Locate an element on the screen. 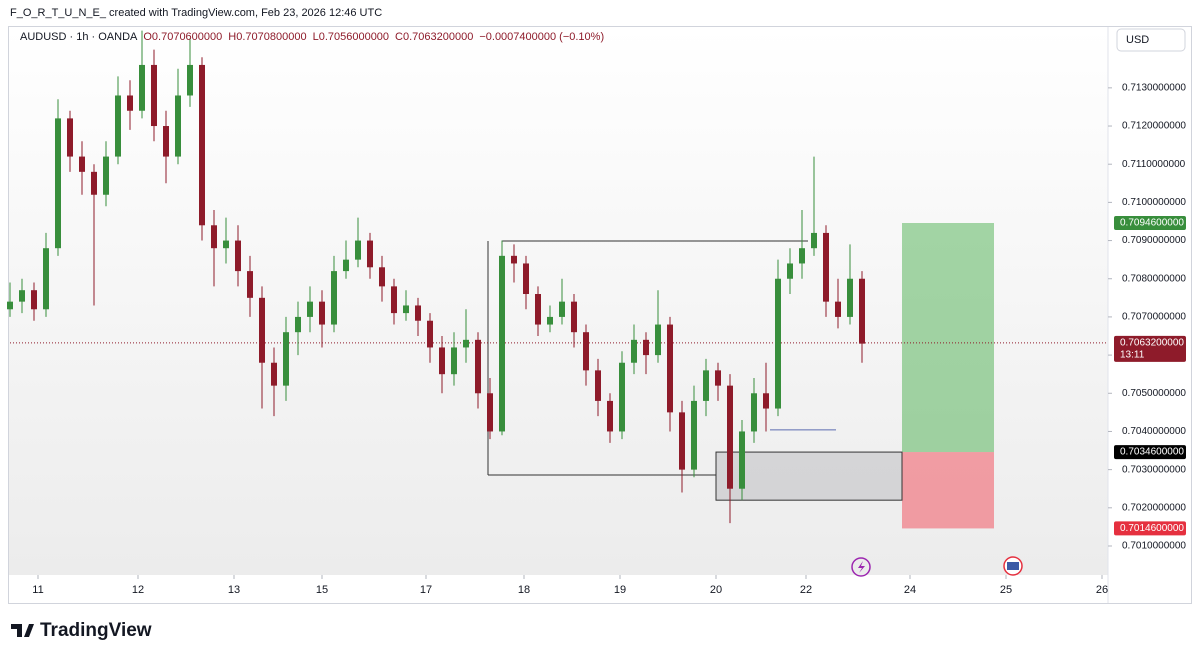 This screenshot has width=1200, height=662. y-tick-label: 0.7050000000 is located at coordinates (1154, 393).